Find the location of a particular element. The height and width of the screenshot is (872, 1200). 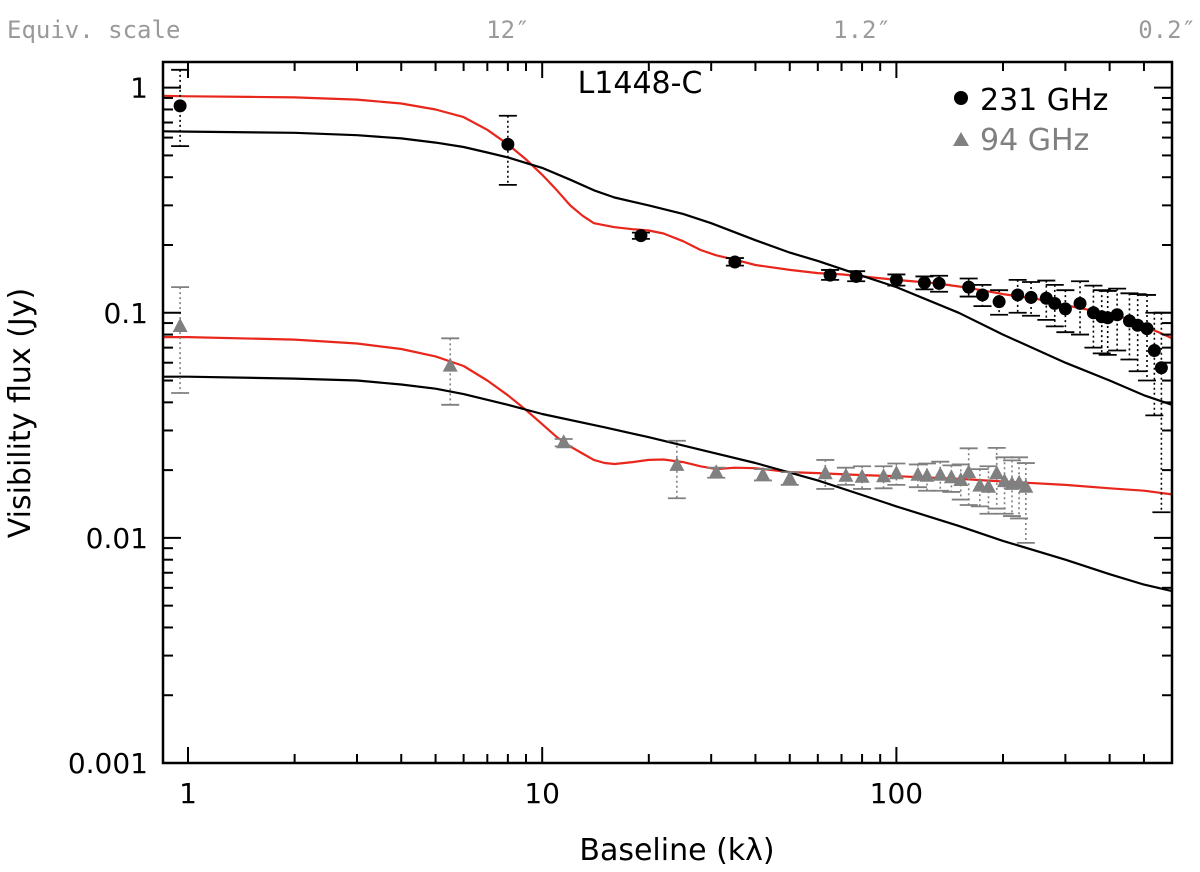

x-tick-label: 1 is located at coordinates (188, 793).